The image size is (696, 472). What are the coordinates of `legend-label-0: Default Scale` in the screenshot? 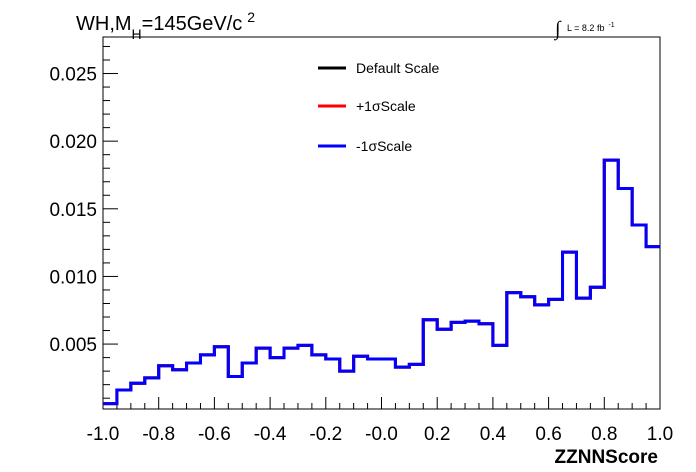 It's located at (397, 68).